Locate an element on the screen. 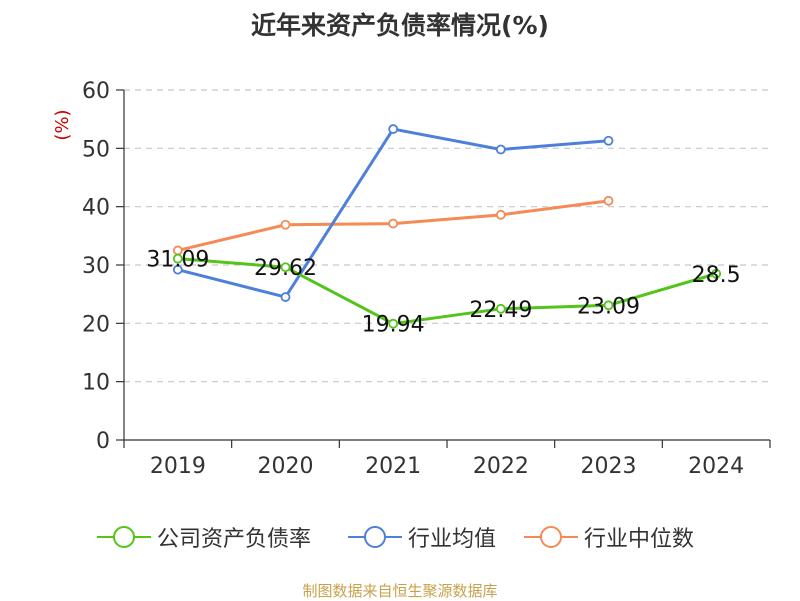 The width and height of the screenshot is (800, 601). y-axis-label: (%) is located at coordinates (62, 124).